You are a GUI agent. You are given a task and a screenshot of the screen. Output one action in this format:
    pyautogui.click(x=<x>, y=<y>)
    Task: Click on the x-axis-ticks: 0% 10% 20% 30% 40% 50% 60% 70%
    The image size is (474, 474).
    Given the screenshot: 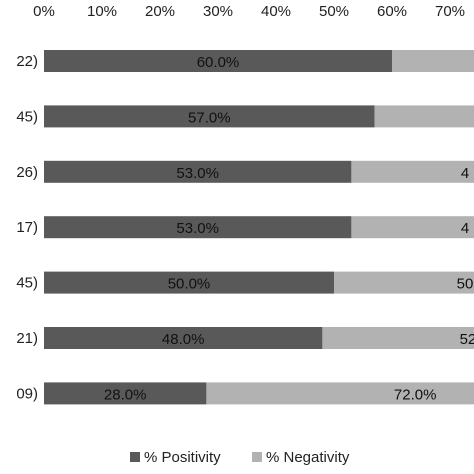 What is the action you would take?
    pyautogui.click(x=249, y=11)
    